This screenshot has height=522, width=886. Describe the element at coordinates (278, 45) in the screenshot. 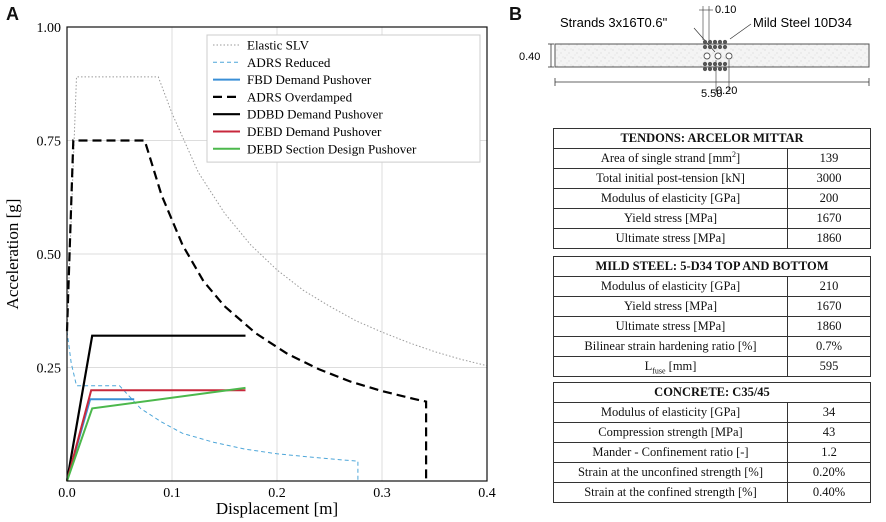

I see `legend-entry: Elastic SLV` at that location.